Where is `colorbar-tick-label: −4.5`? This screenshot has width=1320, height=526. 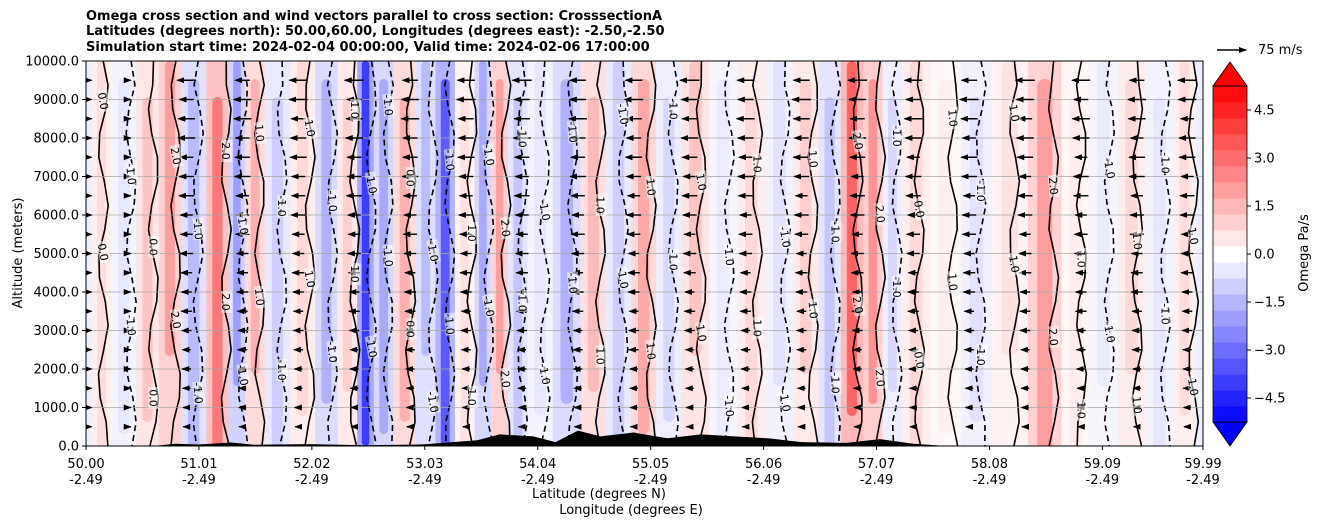 colorbar-tick-label: −4.5 is located at coordinates (1270, 399).